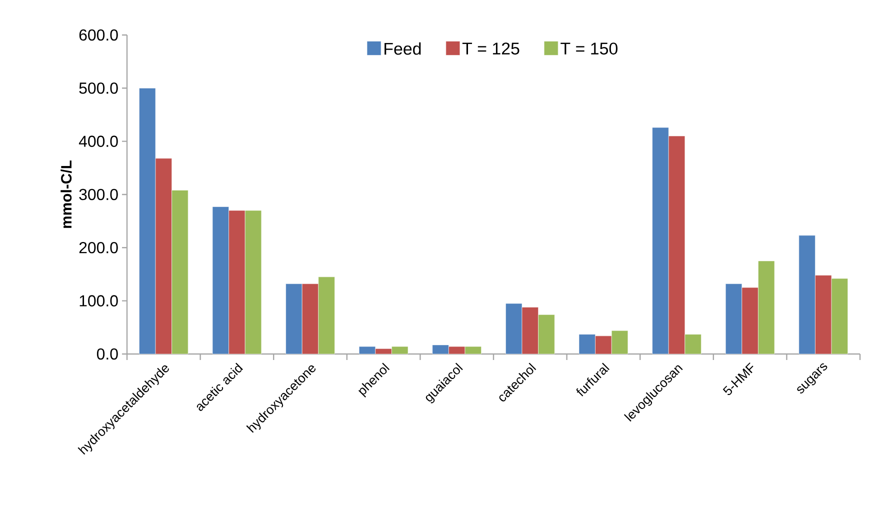 The height and width of the screenshot is (525, 870). What do you see at coordinates (66, 194) in the screenshot?
I see `y-axis-title: mmol-C/L` at bounding box center [66, 194].